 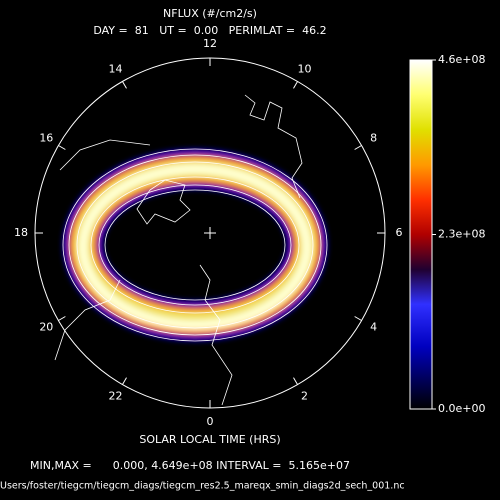 I want to click on hour-label: 0, so click(x=210, y=421).